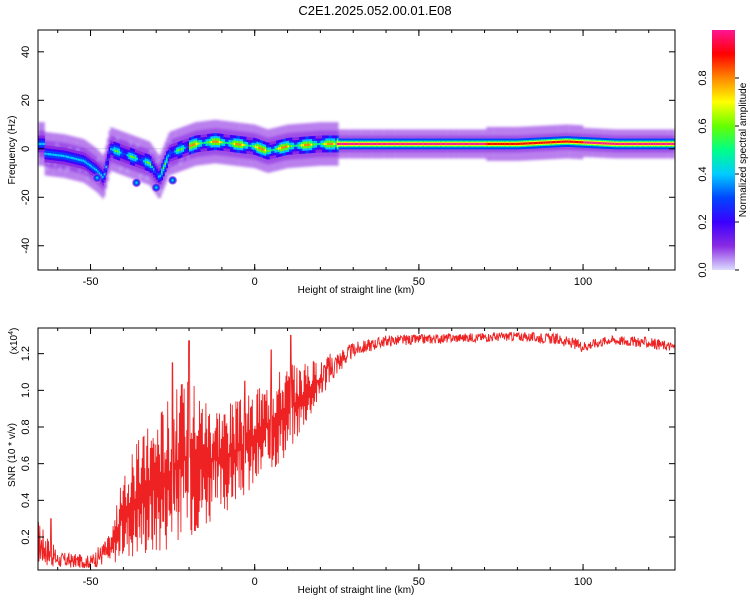 The height and width of the screenshot is (600, 750). I want to click on snr-y-label: SNR (10 * v/v), so click(12, 455).